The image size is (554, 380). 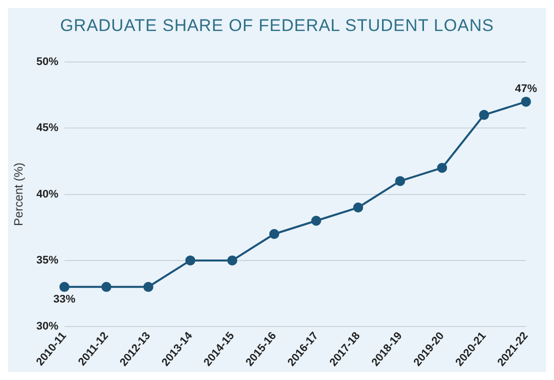 I want to click on data-label: 47%, so click(x=526, y=89).